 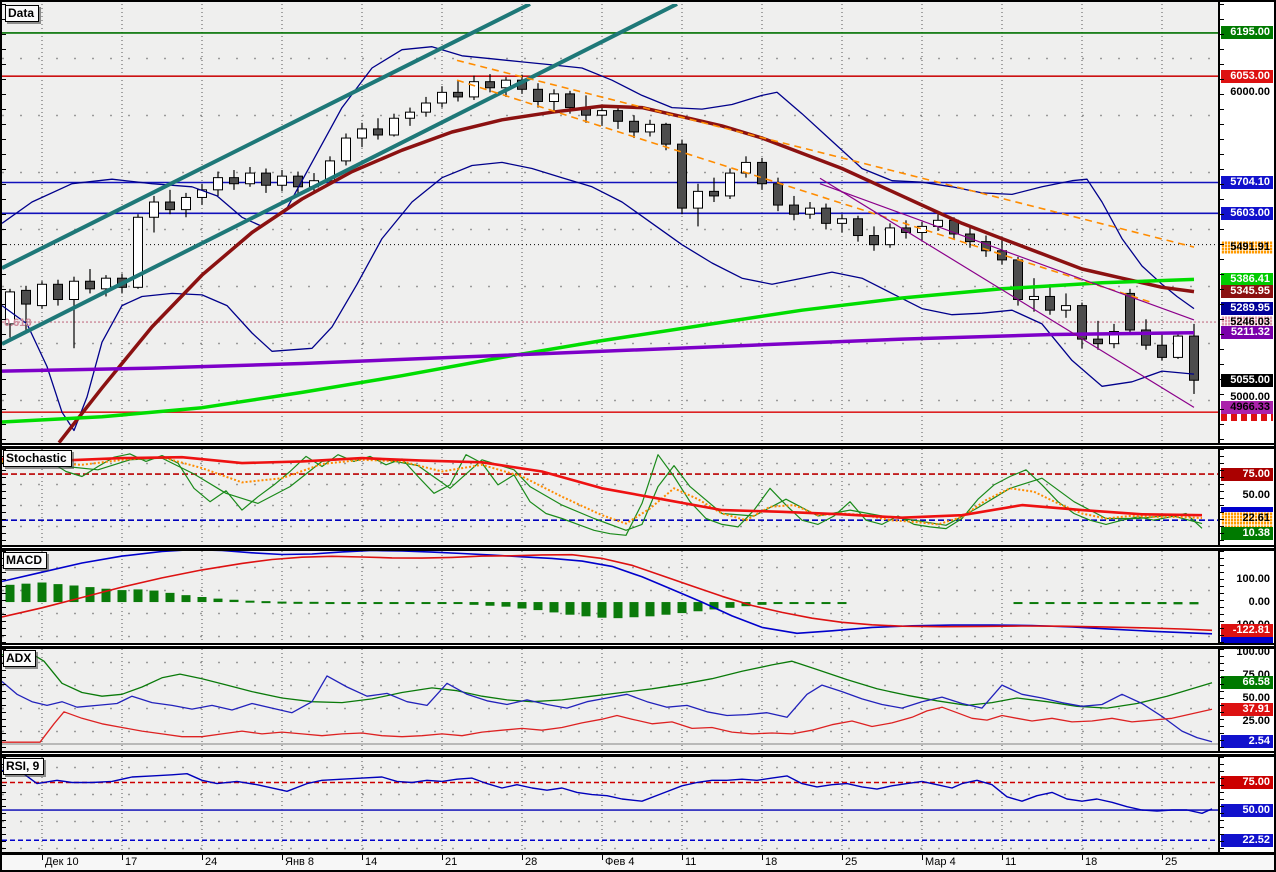 I want to click on adx-panel, so click(x=611, y=700).